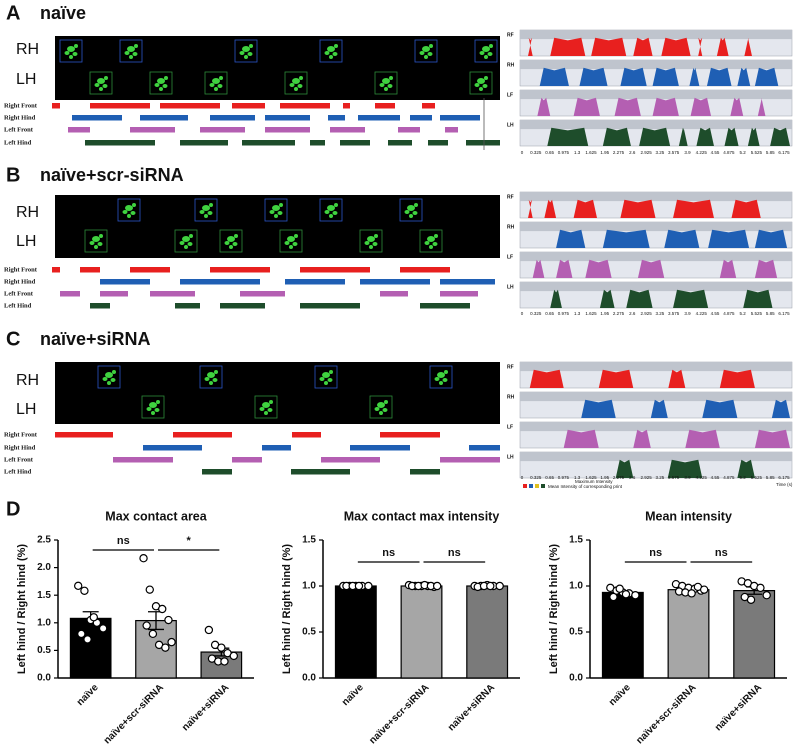  Describe the element at coordinates (549, 313) in the screenshot. I see `time-tick-label: 0.65` at that location.